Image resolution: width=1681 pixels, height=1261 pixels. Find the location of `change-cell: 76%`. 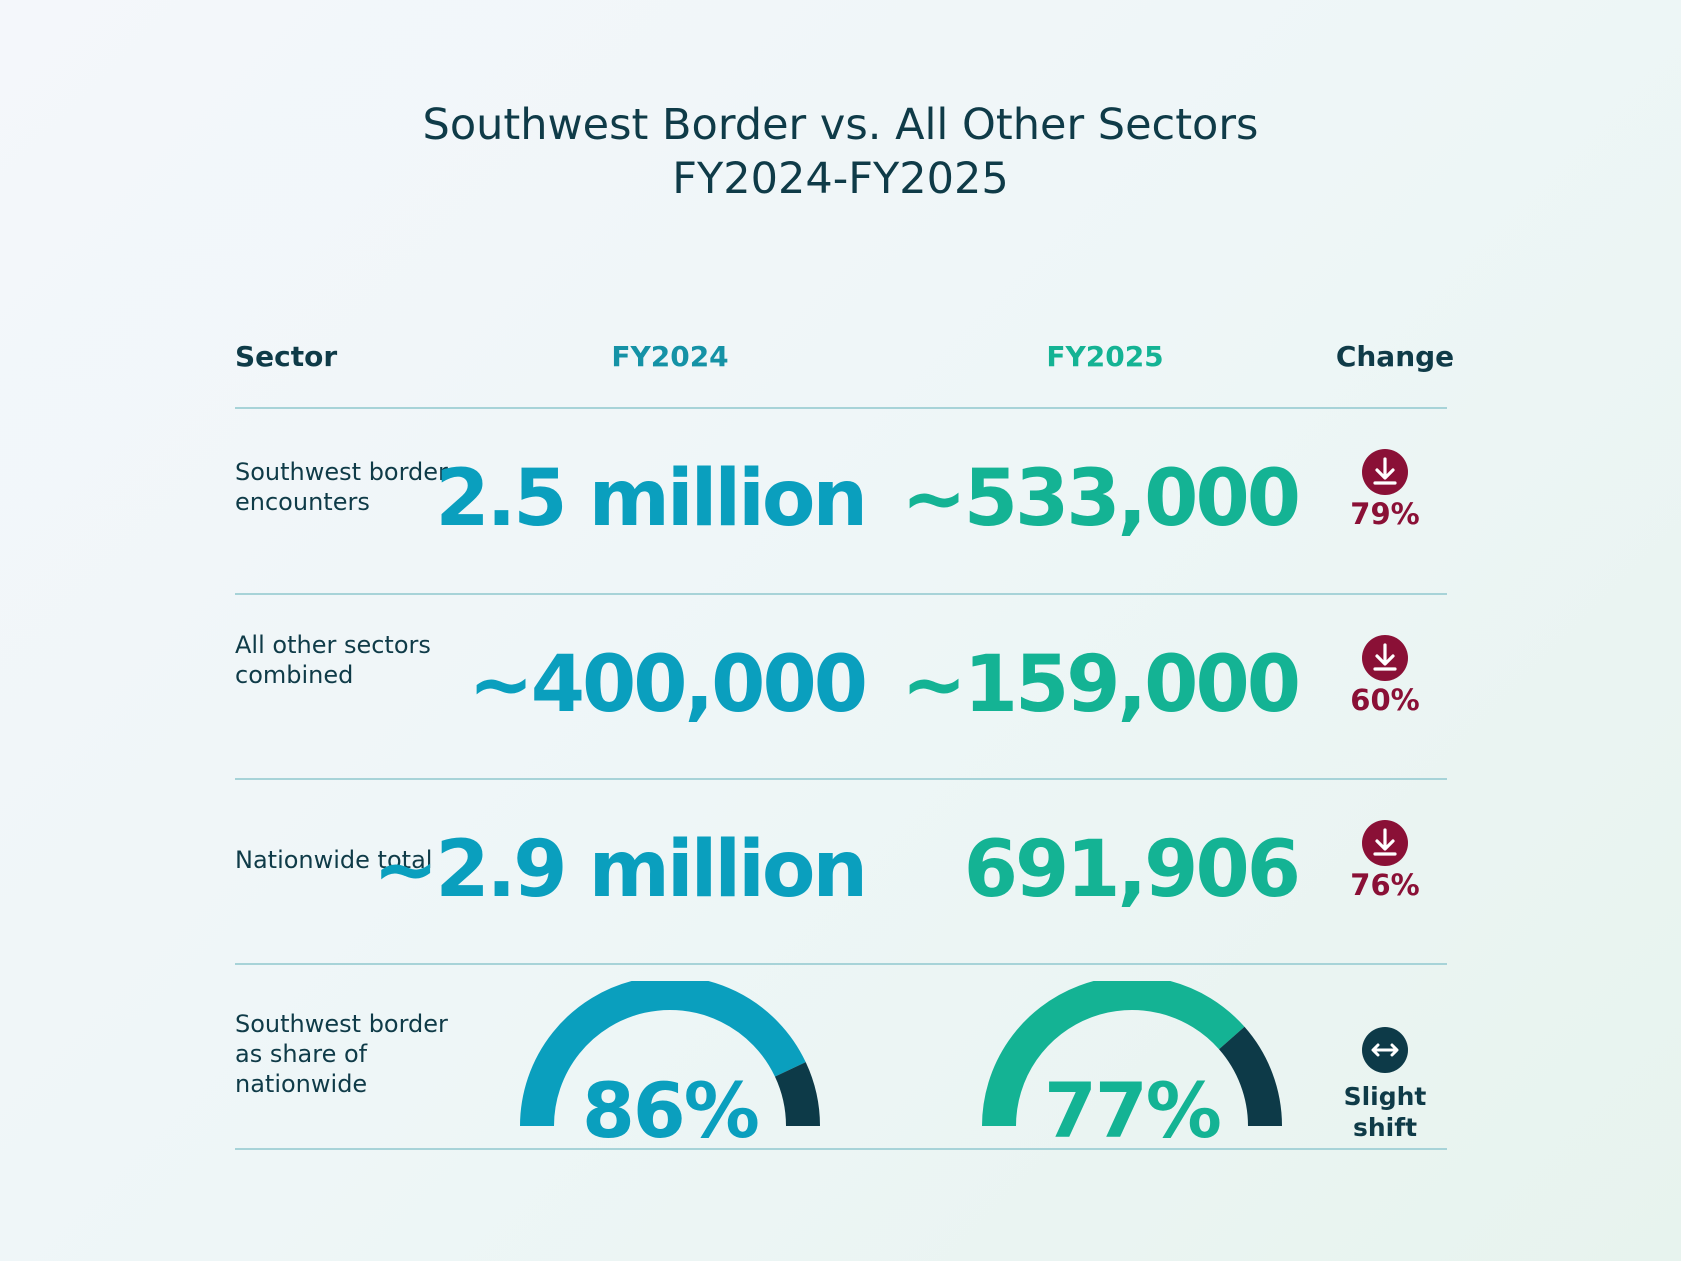

change-cell: 76% is located at coordinates (1385, 861).